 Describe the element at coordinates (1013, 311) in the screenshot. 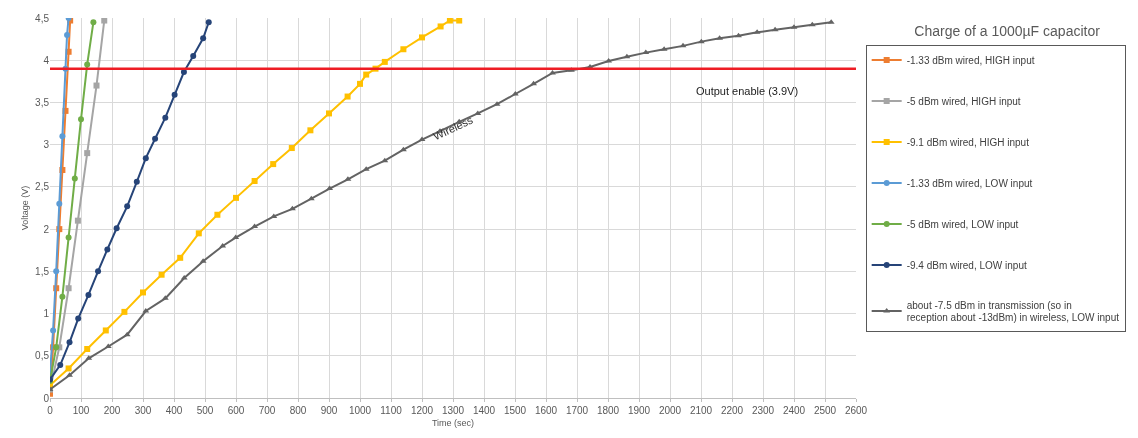

I see `legend-label: about -7.5 dBm in transmission (so in reception about -13dBm) in wireless, LOW input` at that location.